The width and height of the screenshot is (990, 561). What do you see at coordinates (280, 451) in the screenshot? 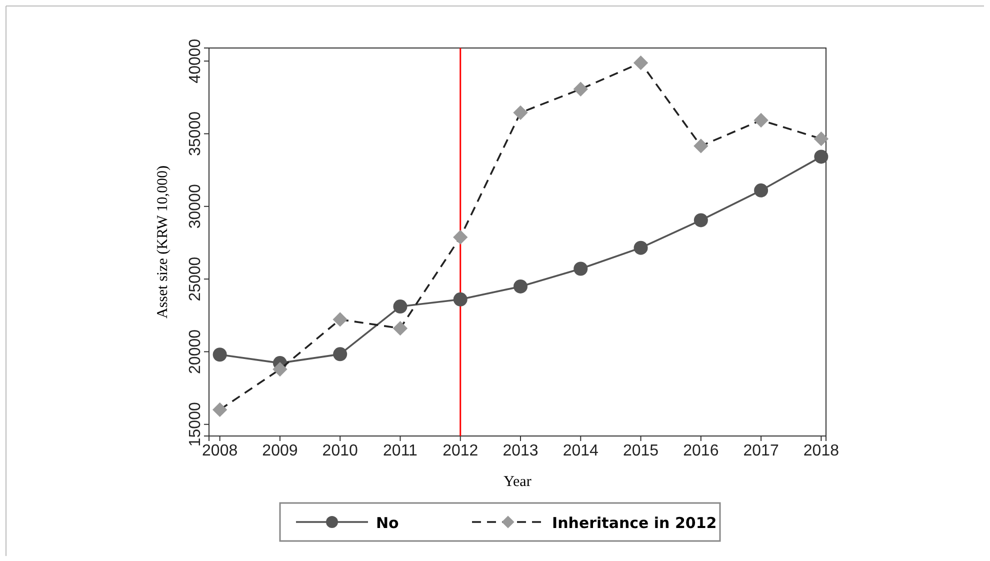
I see `x-tick-label: 2009` at bounding box center [280, 451].